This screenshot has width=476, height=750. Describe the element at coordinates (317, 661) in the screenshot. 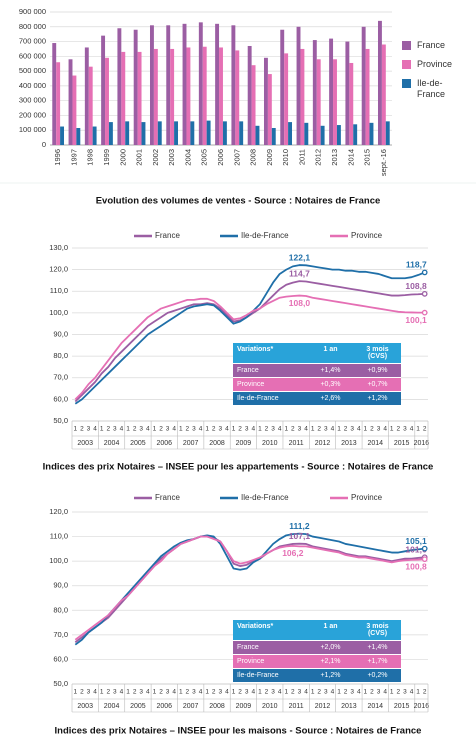

I see `table-row: Province +2,1% +1,7%` at that location.